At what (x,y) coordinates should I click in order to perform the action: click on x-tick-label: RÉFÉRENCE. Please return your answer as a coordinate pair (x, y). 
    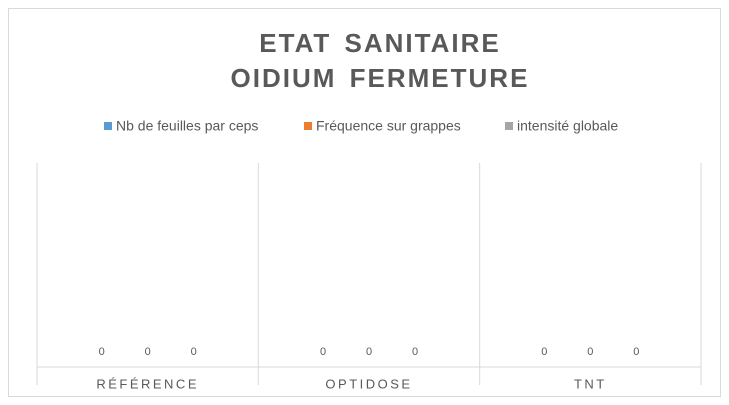
    Looking at the image, I should click on (147, 383).